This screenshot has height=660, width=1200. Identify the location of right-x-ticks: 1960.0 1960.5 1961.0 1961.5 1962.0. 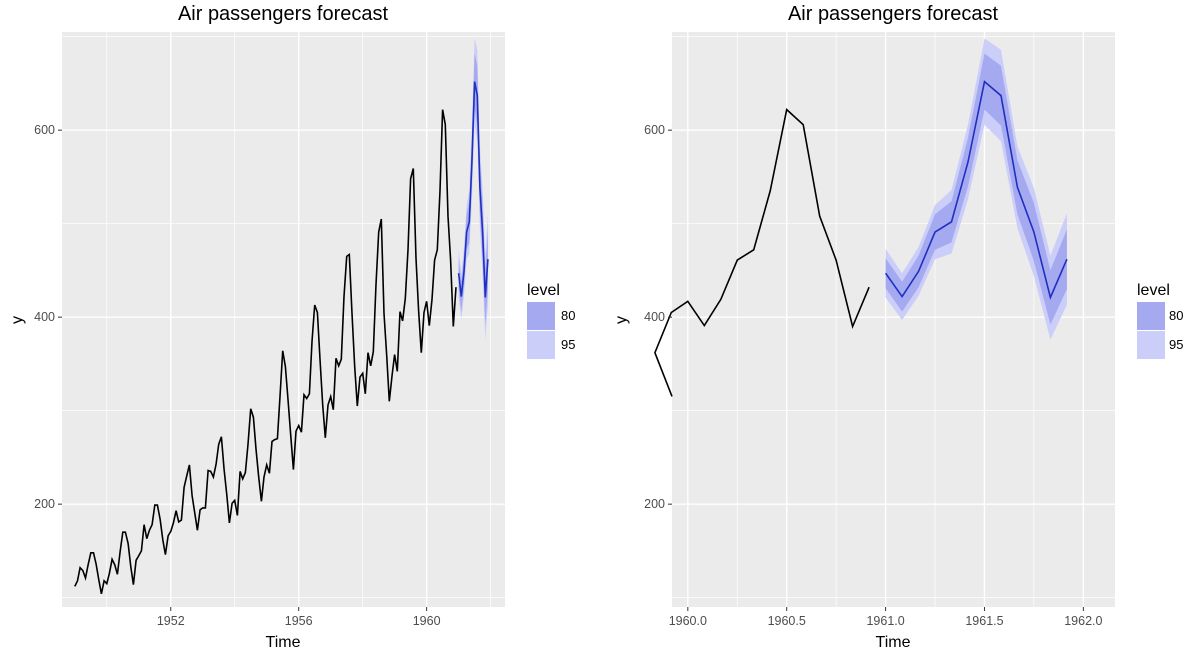
(886, 617).